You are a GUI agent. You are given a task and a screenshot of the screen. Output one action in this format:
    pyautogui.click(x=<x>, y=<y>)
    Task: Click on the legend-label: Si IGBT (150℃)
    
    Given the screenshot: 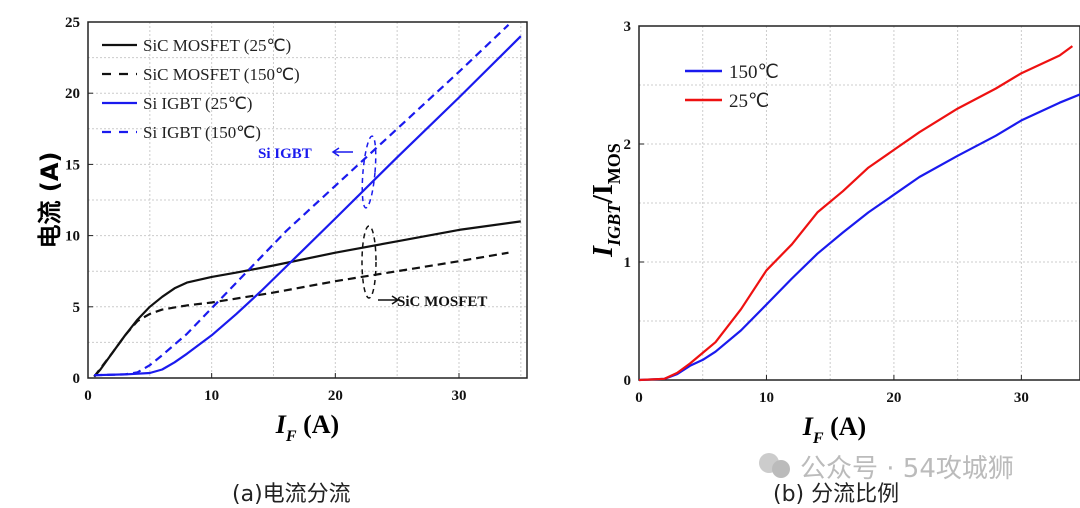 What is the action you would take?
    pyautogui.click(x=202, y=132)
    